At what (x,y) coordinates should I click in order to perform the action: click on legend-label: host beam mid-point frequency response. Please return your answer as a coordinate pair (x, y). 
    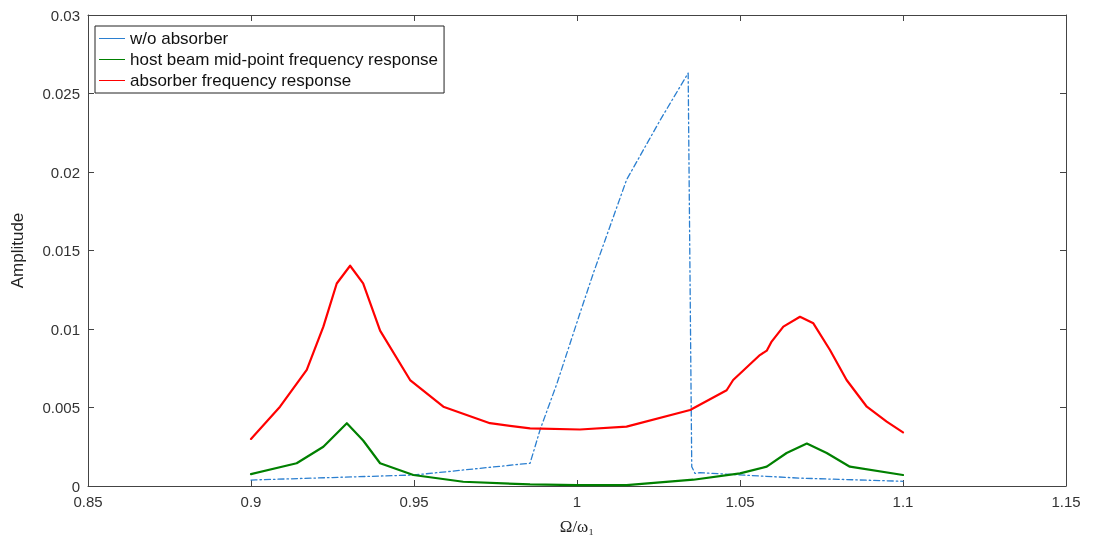
    Looking at the image, I should click on (284, 59).